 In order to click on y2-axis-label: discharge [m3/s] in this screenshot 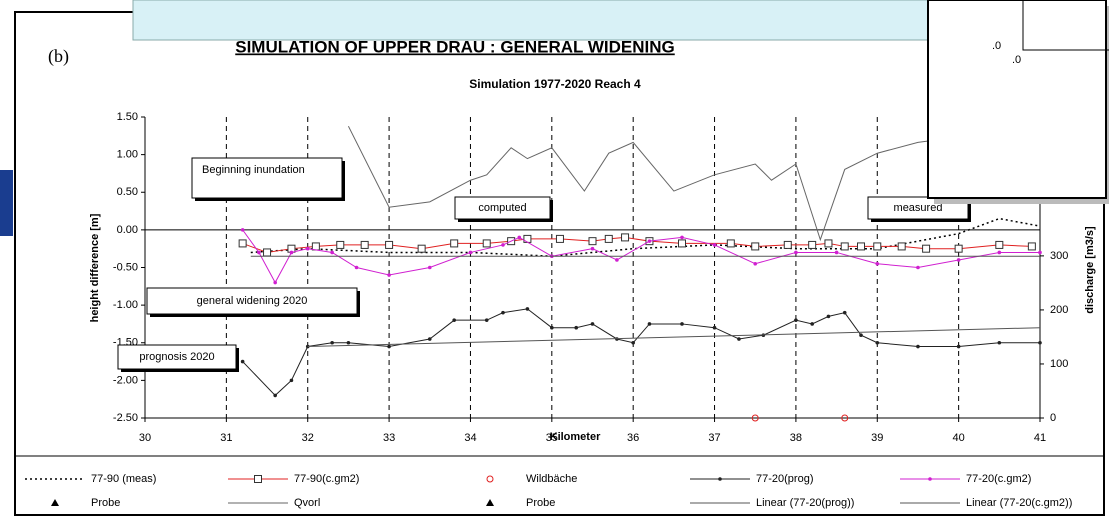, I will do `click(1090, 270)`.